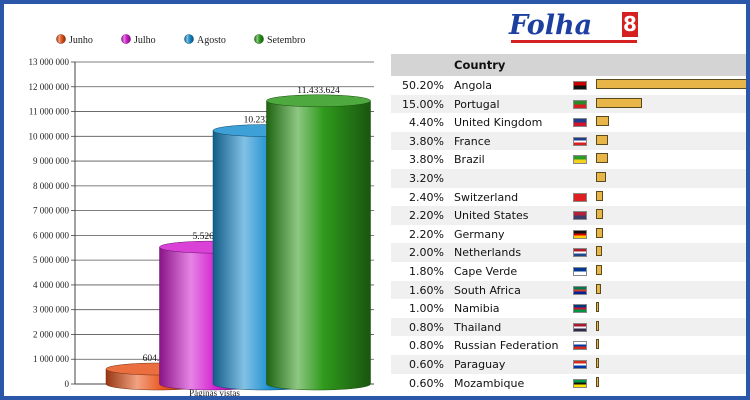  I want to click on folha8-logo: Folha 8, so click(574, 29).